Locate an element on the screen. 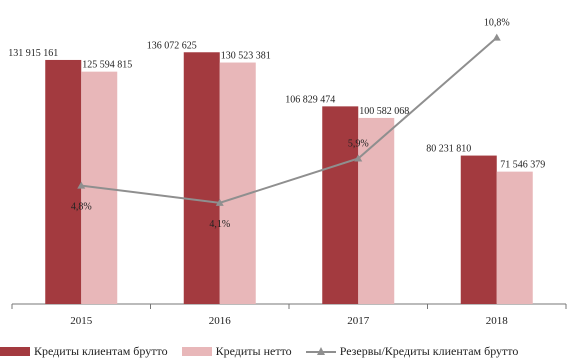 Image resolution: width=576 pixels, height=364 pixels. data-label-net: 71 546 379 is located at coordinates (522, 165).